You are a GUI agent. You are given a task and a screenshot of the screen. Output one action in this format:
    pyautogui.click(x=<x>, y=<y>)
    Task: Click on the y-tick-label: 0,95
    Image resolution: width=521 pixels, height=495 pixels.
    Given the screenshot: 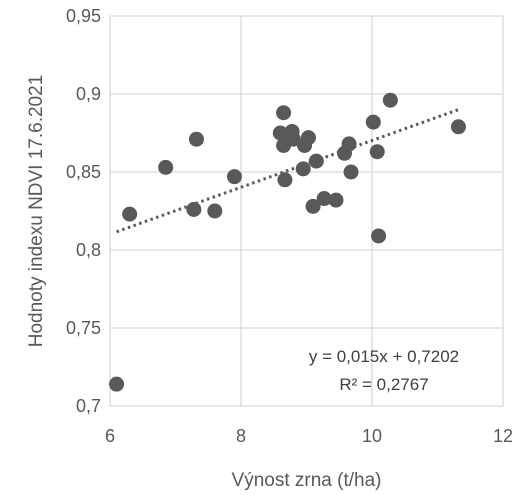 What is the action you would take?
    pyautogui.click(x=83, y=16)
    